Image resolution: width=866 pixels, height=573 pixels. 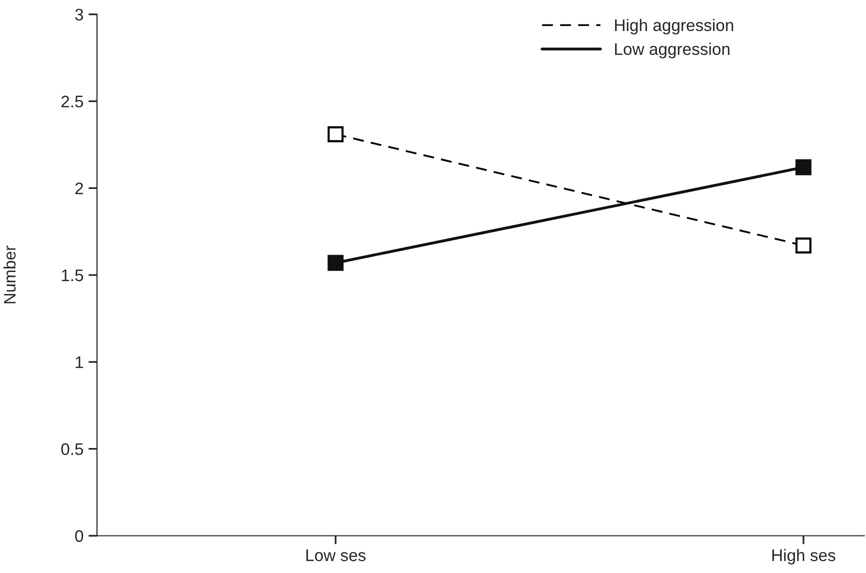 What do you see at coordinates (79, 536) in the screenshot?
I see `y-tick-label: 0` at bounding box center [79, 536].